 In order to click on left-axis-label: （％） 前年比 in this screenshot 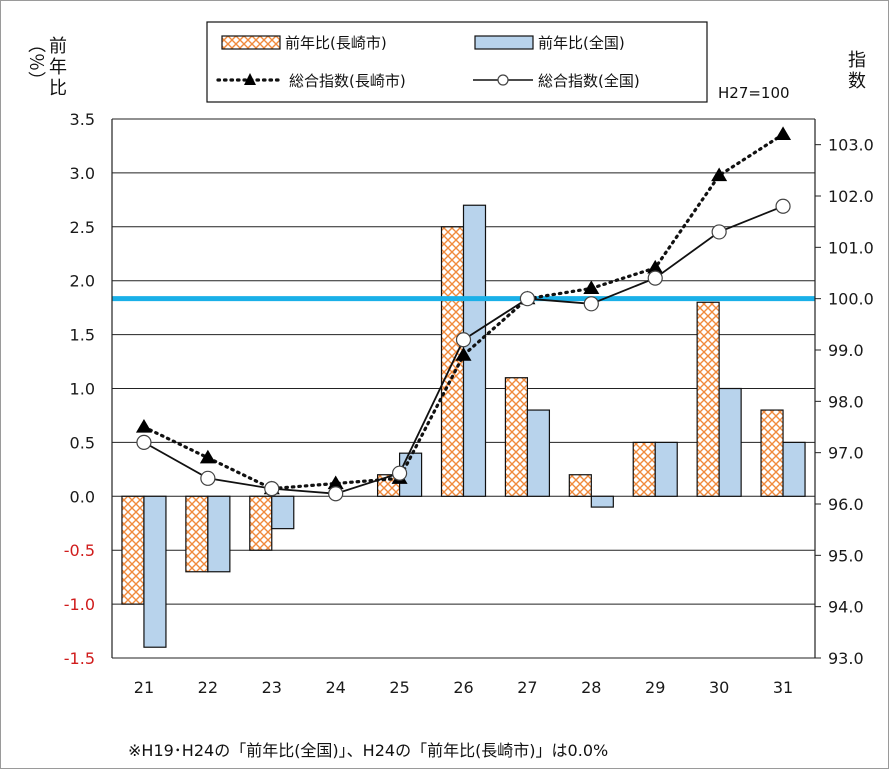, I will do `click(46, 67)`.